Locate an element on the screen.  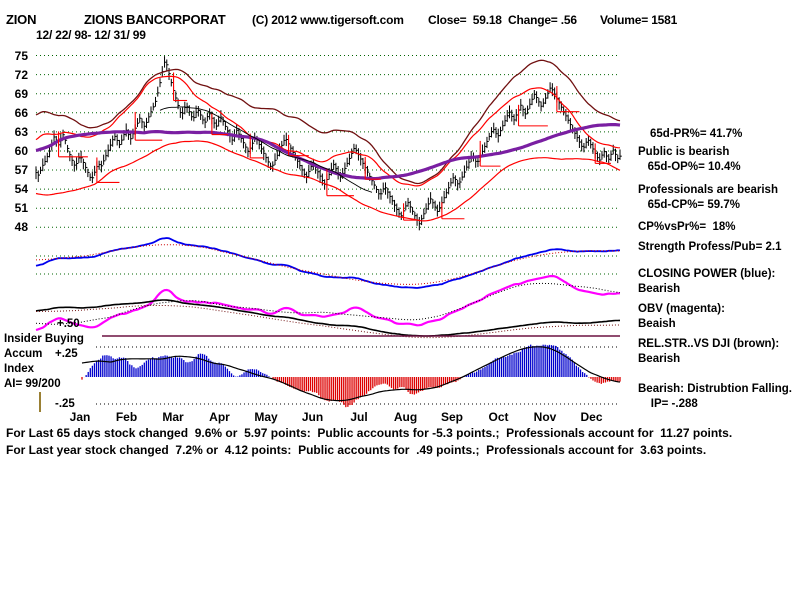
ai-minus25-tick: -.25 is located at coordinates (65, 404).